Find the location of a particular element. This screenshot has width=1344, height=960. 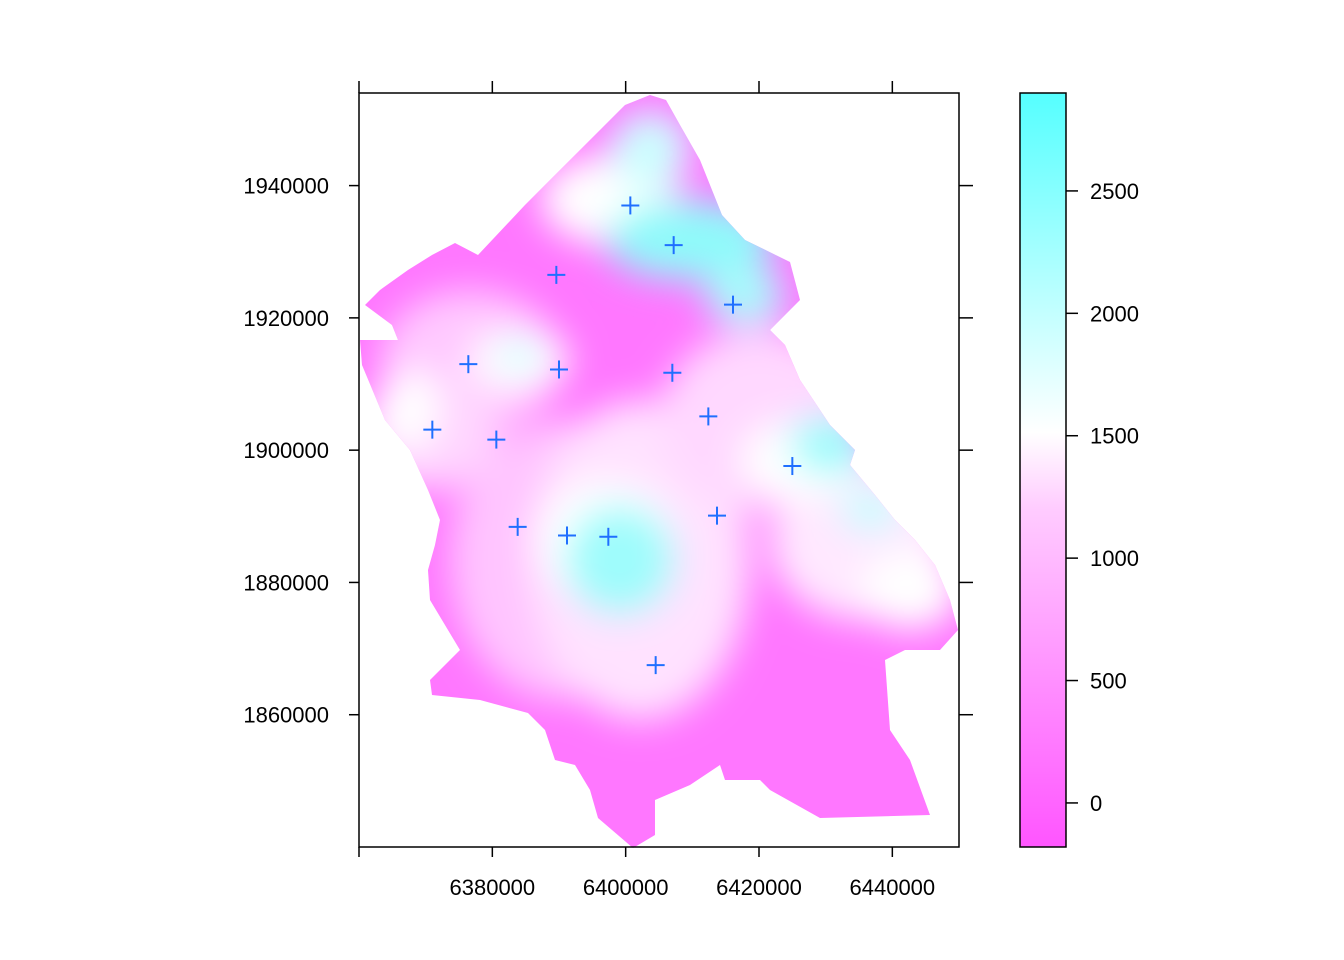

legend-tick-label: 0 is located at coordinates (1096, 803).